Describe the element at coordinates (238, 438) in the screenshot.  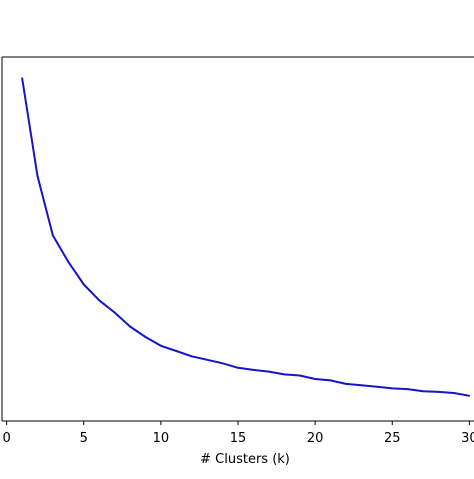
I see `x-tick-label: 15` at that location.